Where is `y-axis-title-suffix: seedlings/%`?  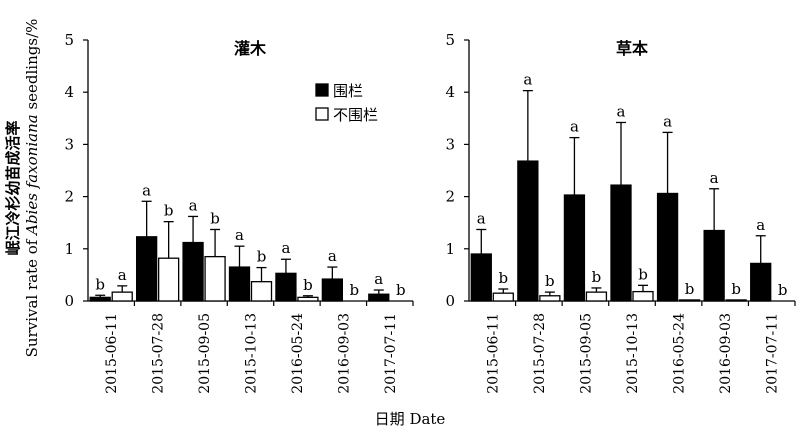
y-axis-title-suffix: seedlings/% is located at coordinates (32, 67).